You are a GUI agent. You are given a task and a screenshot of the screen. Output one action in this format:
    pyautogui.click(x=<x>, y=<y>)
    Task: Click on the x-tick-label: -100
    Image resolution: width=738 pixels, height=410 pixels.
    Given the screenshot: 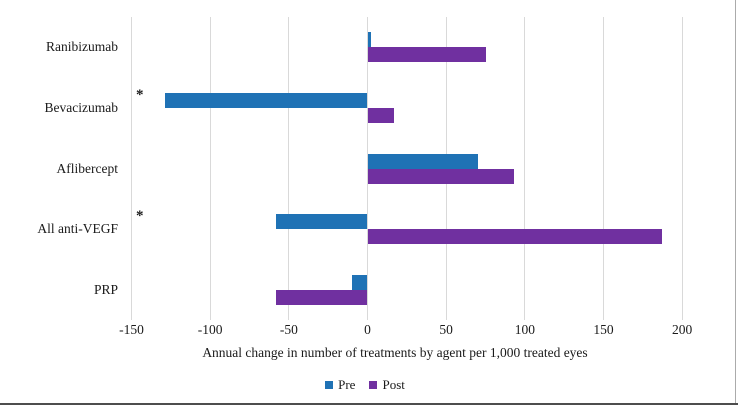 What is the action you would take?
    pyautogui.click(x=210, y=329)
    